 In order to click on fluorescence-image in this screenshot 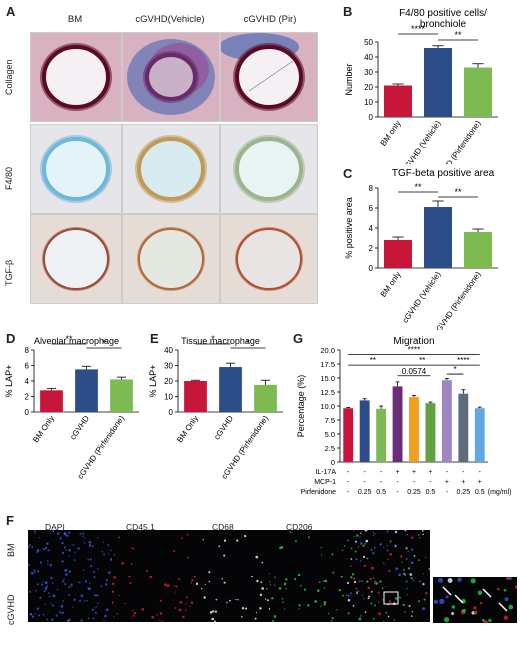, I will do `click(312, 553)`.